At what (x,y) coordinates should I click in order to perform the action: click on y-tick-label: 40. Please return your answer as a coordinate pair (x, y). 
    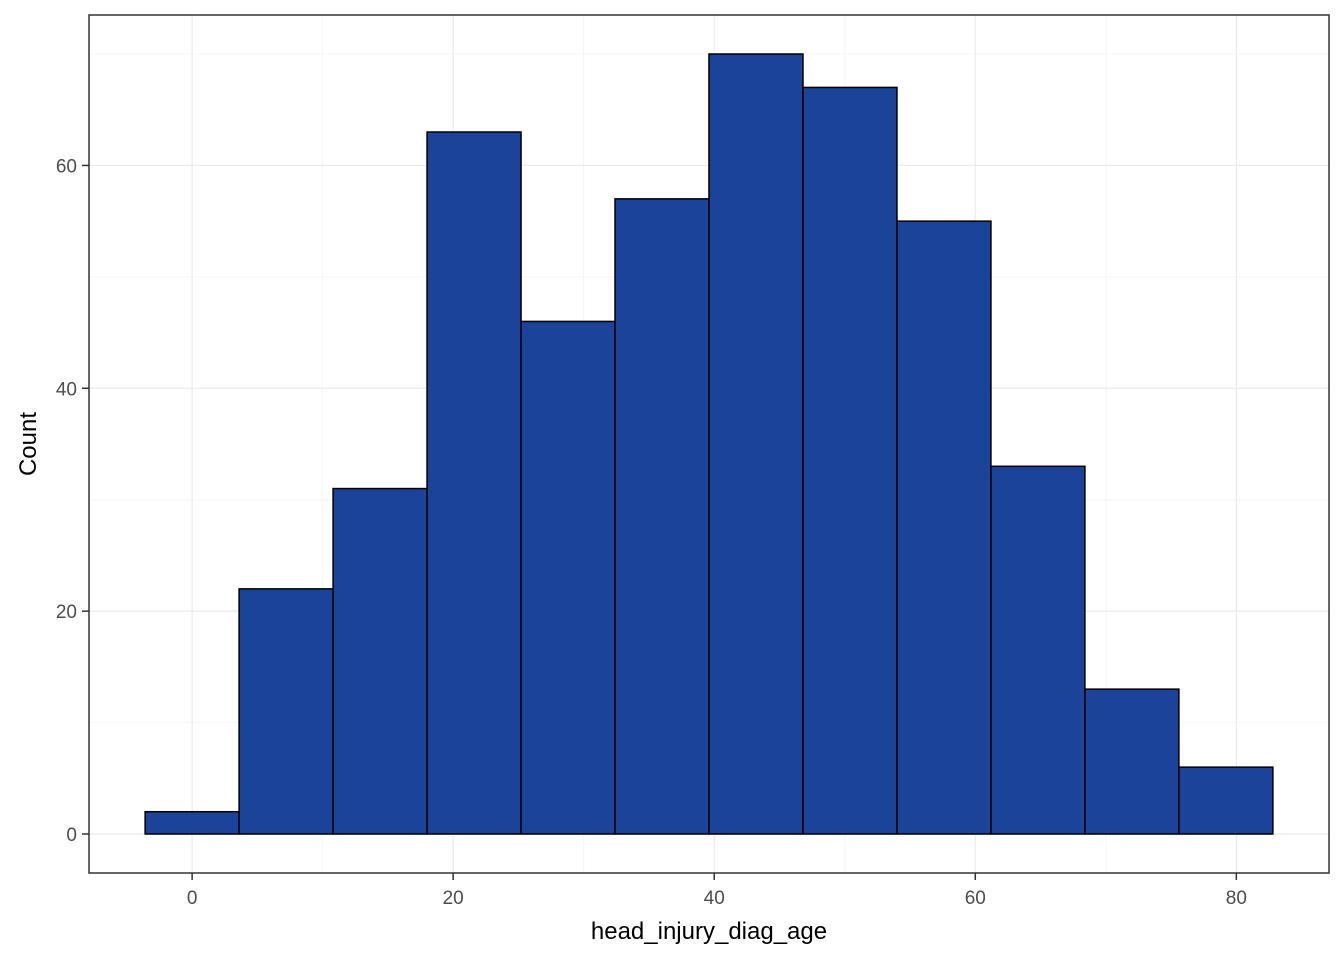
    Looking at the image, I should click on (66, 389).